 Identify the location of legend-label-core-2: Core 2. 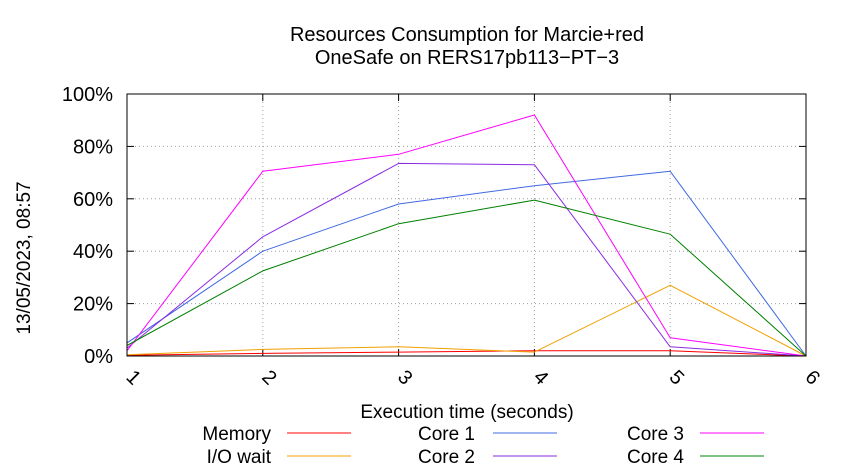
(446, 457).